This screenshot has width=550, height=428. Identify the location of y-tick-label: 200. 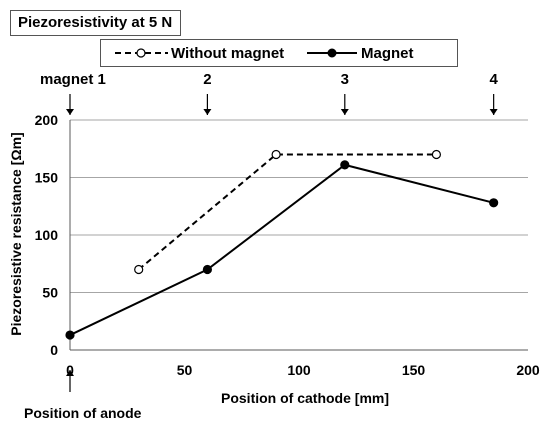
(47, 120).